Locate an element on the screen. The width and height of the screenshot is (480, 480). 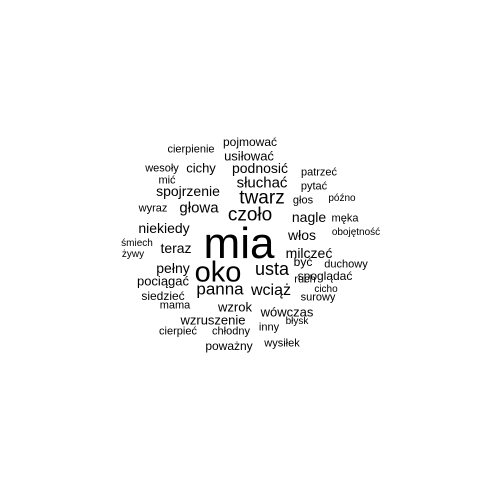
cloud-word: pytać is located at coordinates (314, 186).